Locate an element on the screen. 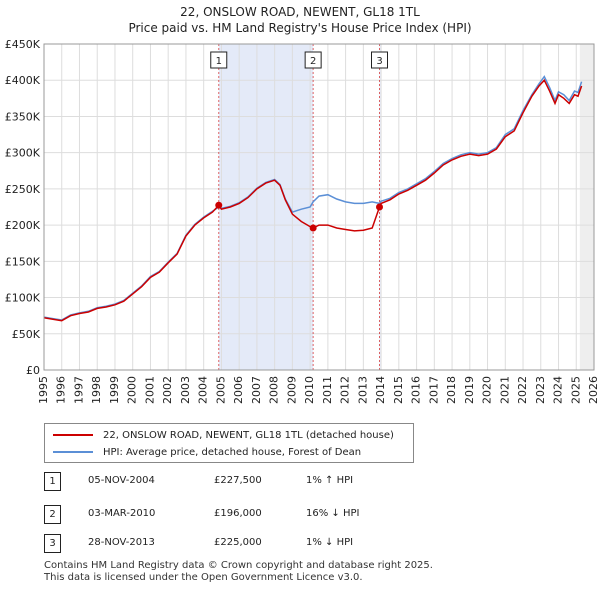 Image resolution: width=600 pixels, height=590 pixels. y-tick-label: £0 is located at coordinates (33, 370).